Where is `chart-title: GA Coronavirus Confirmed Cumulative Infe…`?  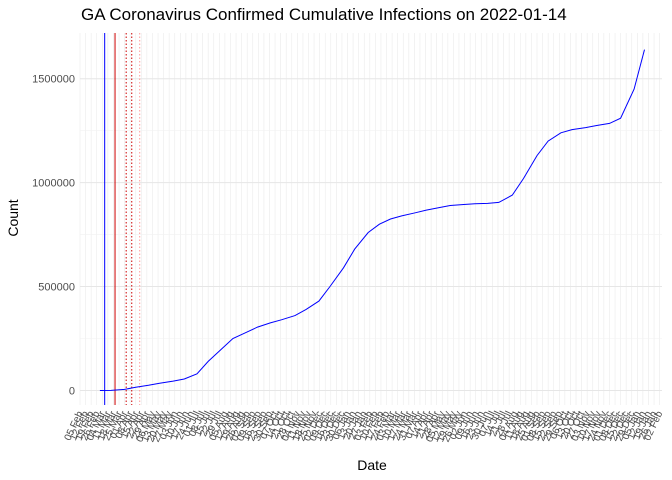 chart-title: GA Coronavirus Confirmed Cumulative Infe… is located at coordinates (324, 14).